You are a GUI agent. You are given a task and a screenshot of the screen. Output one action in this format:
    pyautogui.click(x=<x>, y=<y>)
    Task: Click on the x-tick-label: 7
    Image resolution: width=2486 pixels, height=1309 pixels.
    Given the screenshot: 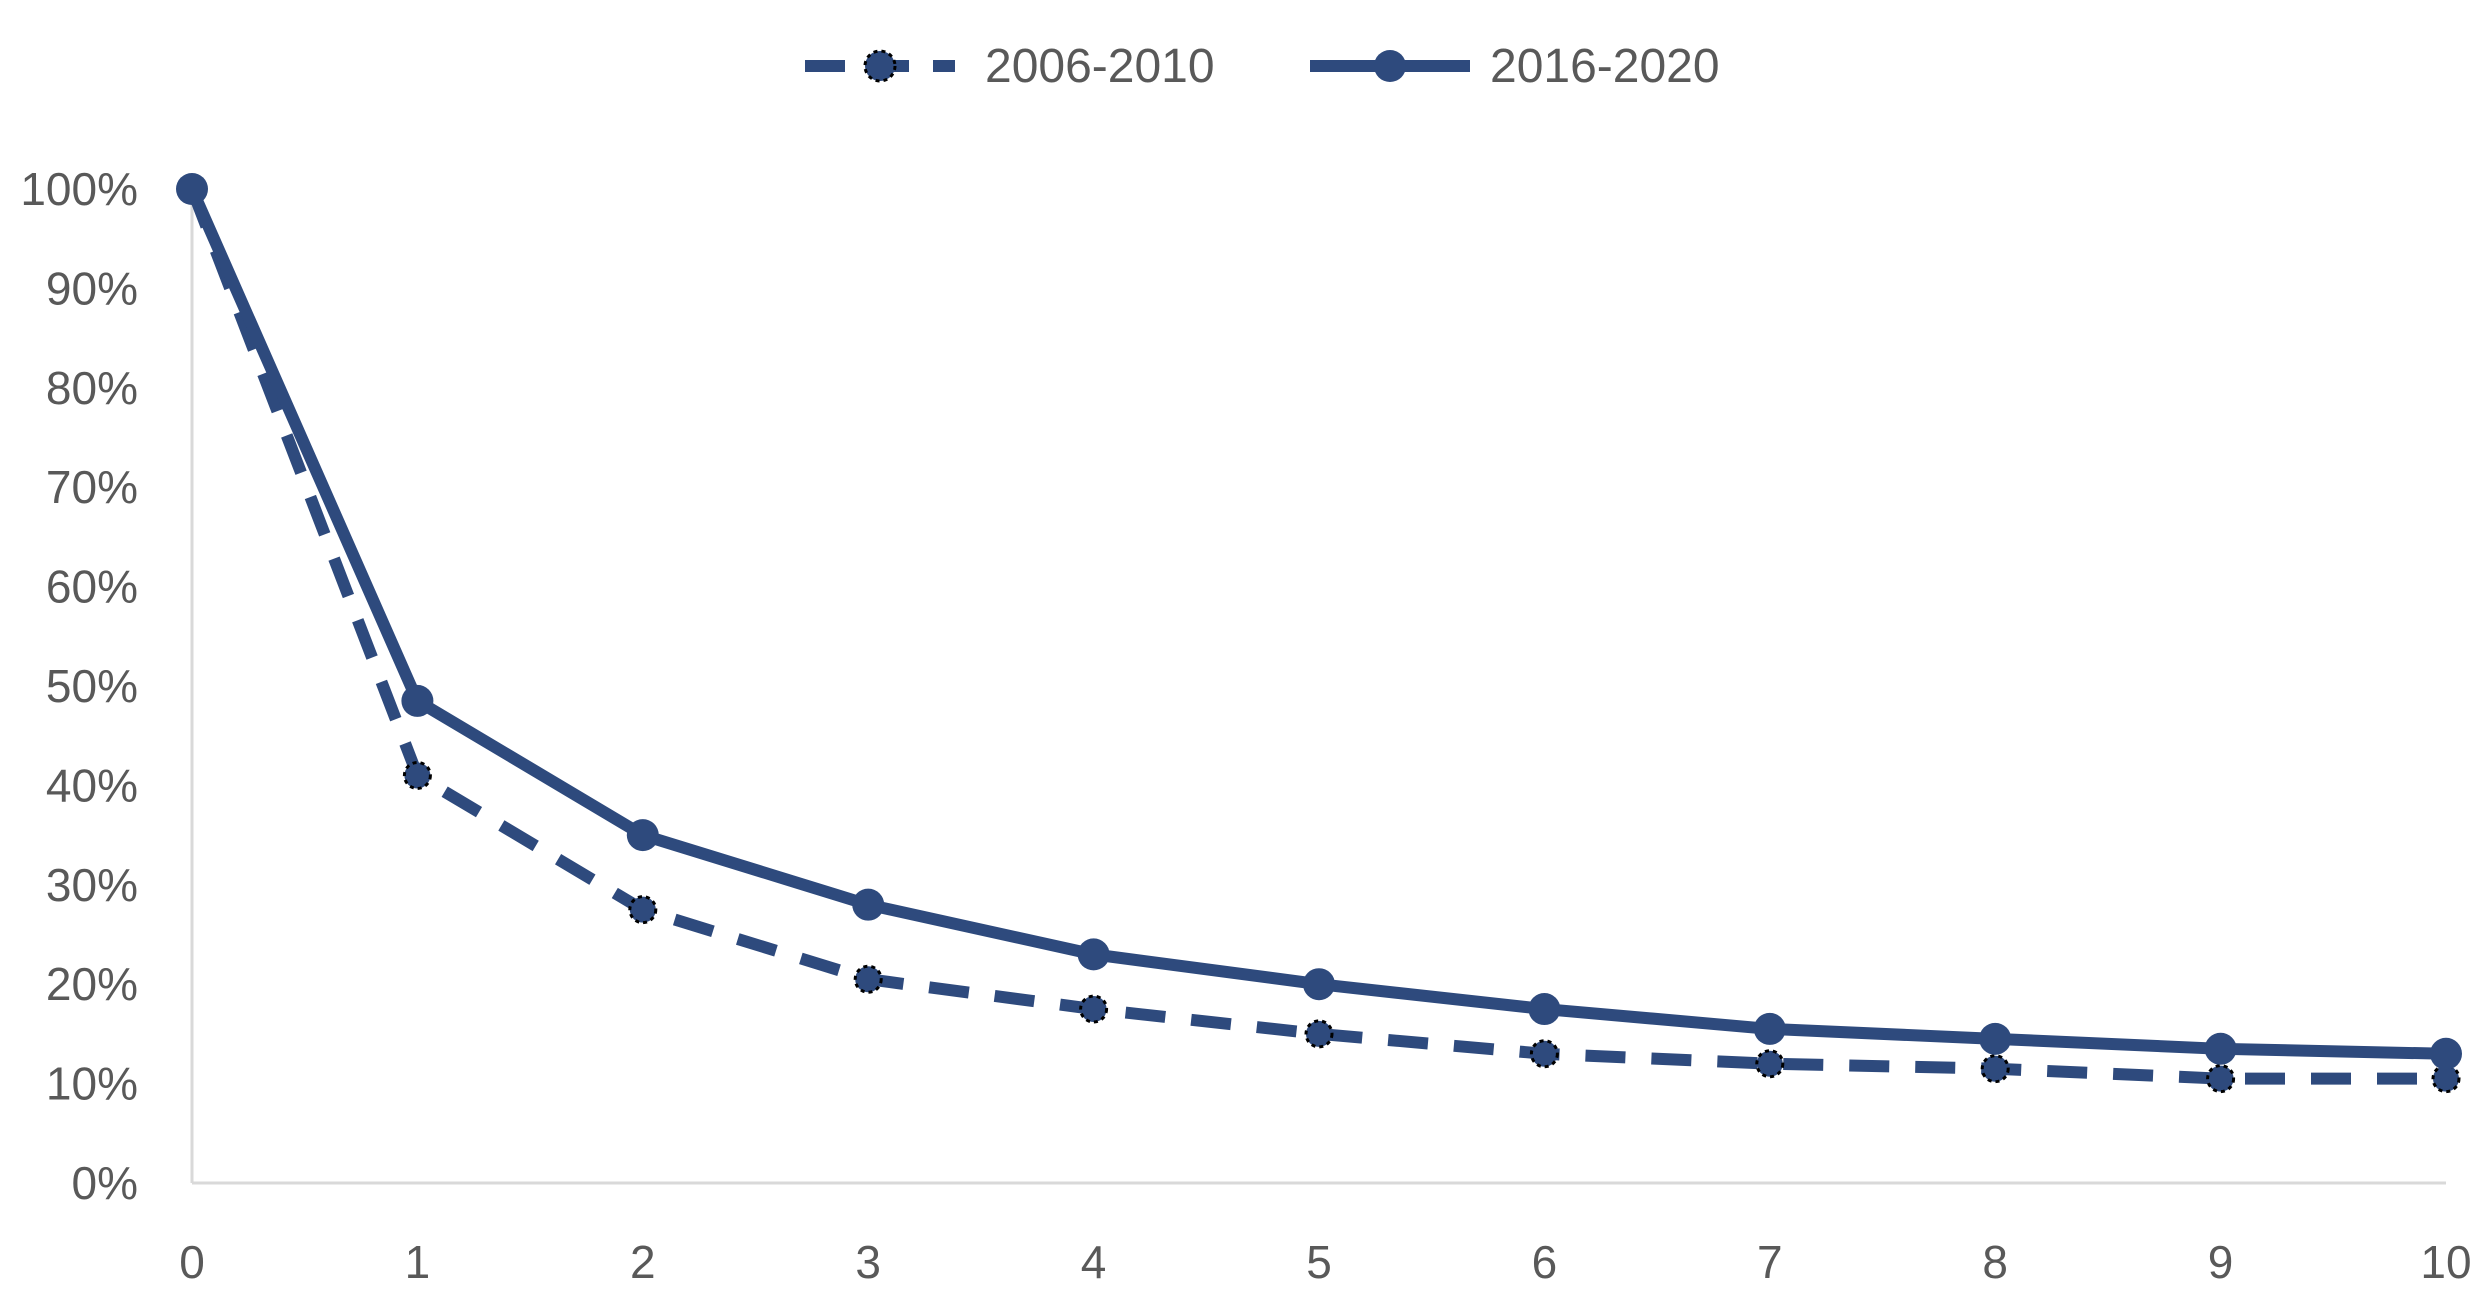 What is the action you would take?
    pyautogui.click(x=1770, y=1262)
    